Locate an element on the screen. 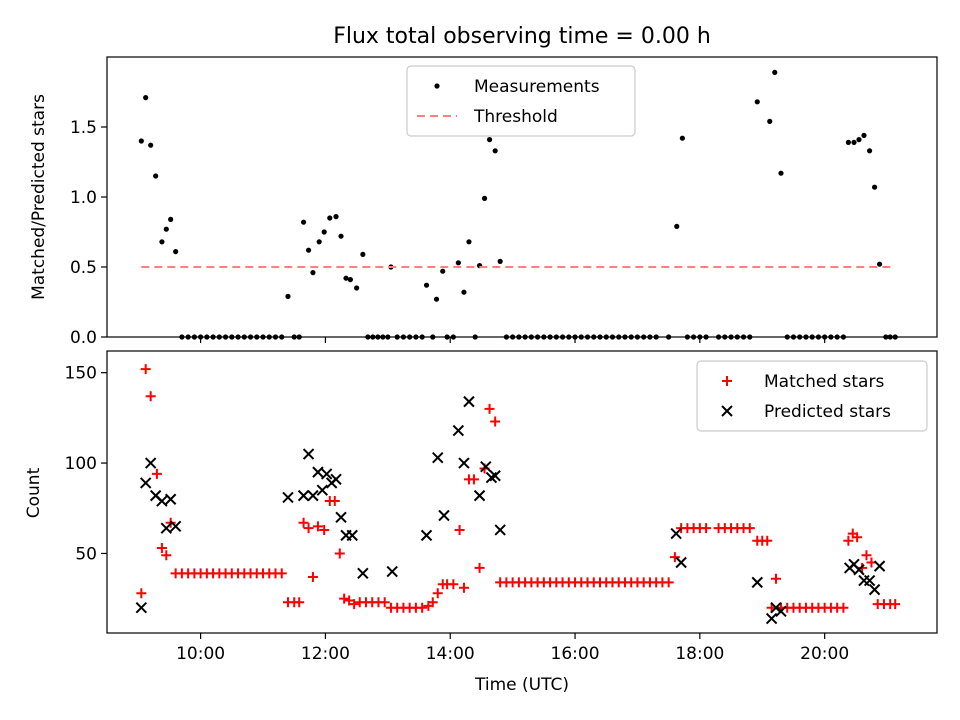  top-y-axis-label: Matched/Predicted stars is located at coordinates (39, 197).